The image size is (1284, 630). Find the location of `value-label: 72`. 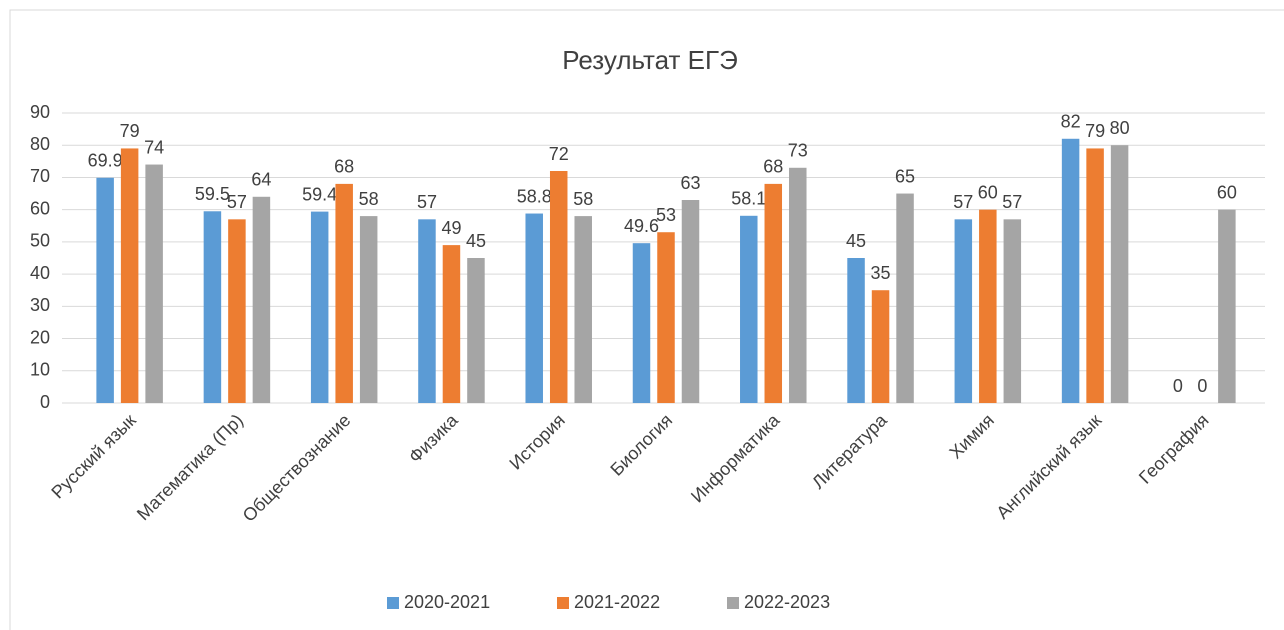

value-label: 72 is located at coordinates (559, 154).